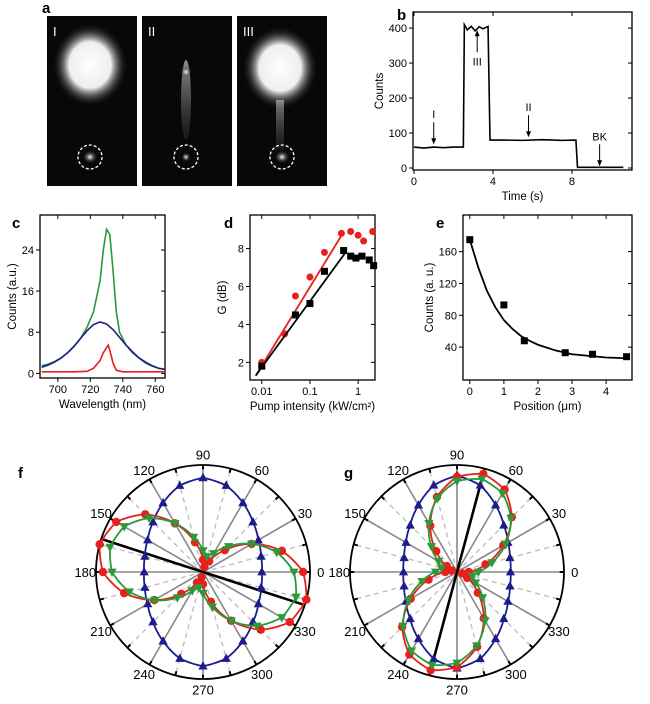  I want to click on panel-label-d: d, so click(228, 223).